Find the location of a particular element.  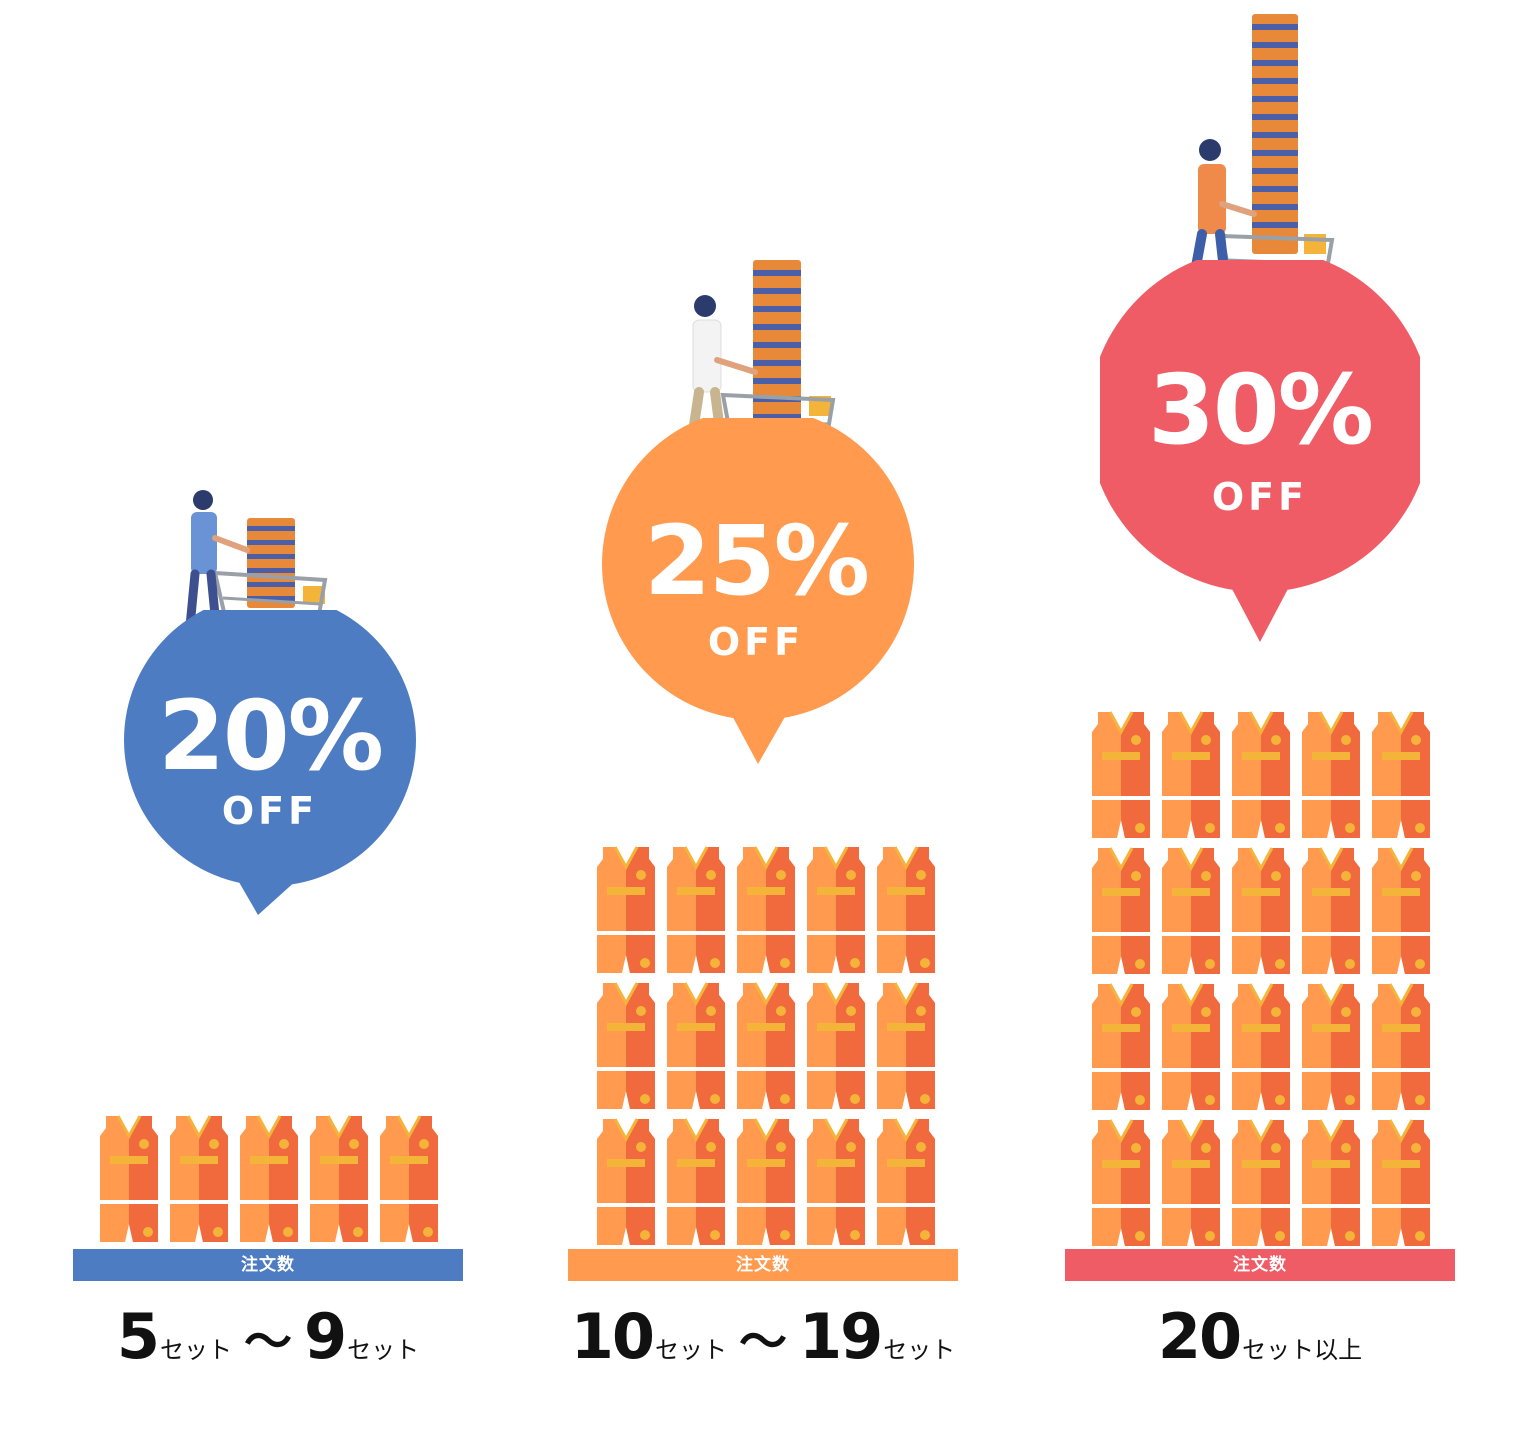

range-from: 5 is located at coordinates (138, 1336).